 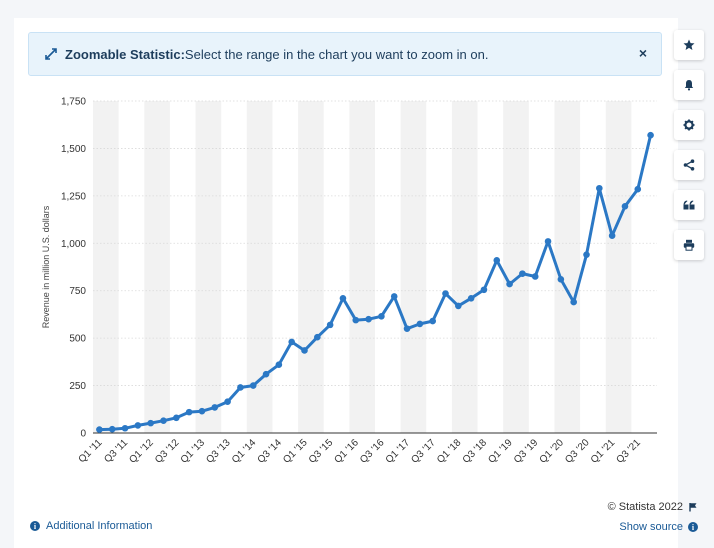 What do you see at coordinates (73, 149) in the screenshot?
I see `y-tick-label: 1,500` at bounding box center [73, 149].